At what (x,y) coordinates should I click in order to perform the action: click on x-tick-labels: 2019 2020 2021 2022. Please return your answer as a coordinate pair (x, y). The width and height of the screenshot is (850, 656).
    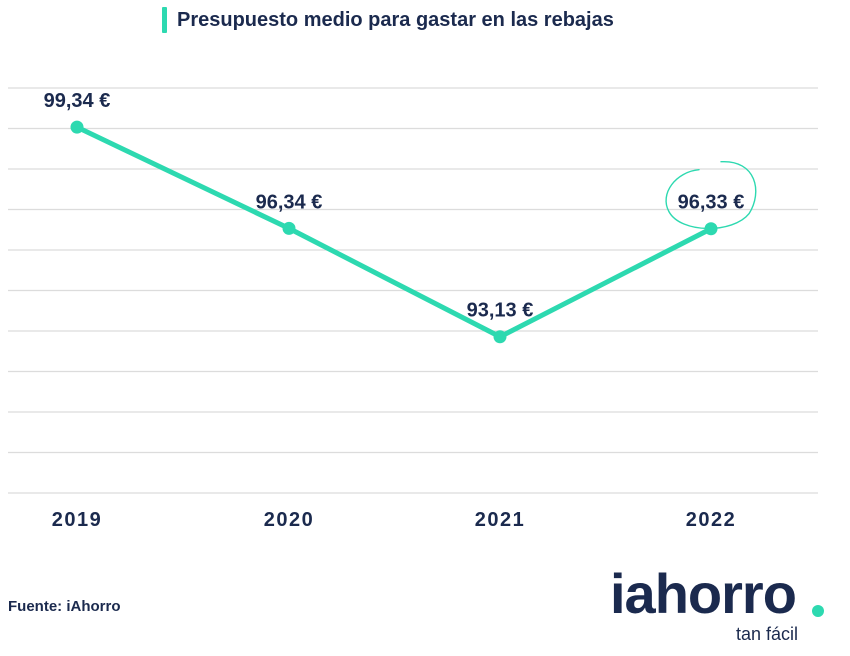
    Looking at the image, I should click on (394, 520).